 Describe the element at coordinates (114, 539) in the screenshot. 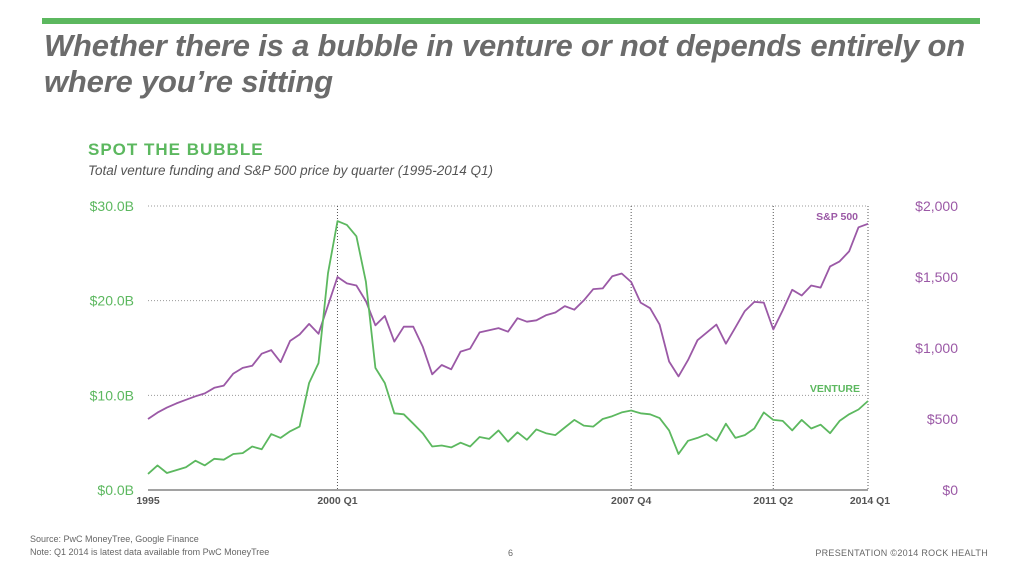

I see `source-note: Source: PwC MoneyTree, Google Finance` at that location.